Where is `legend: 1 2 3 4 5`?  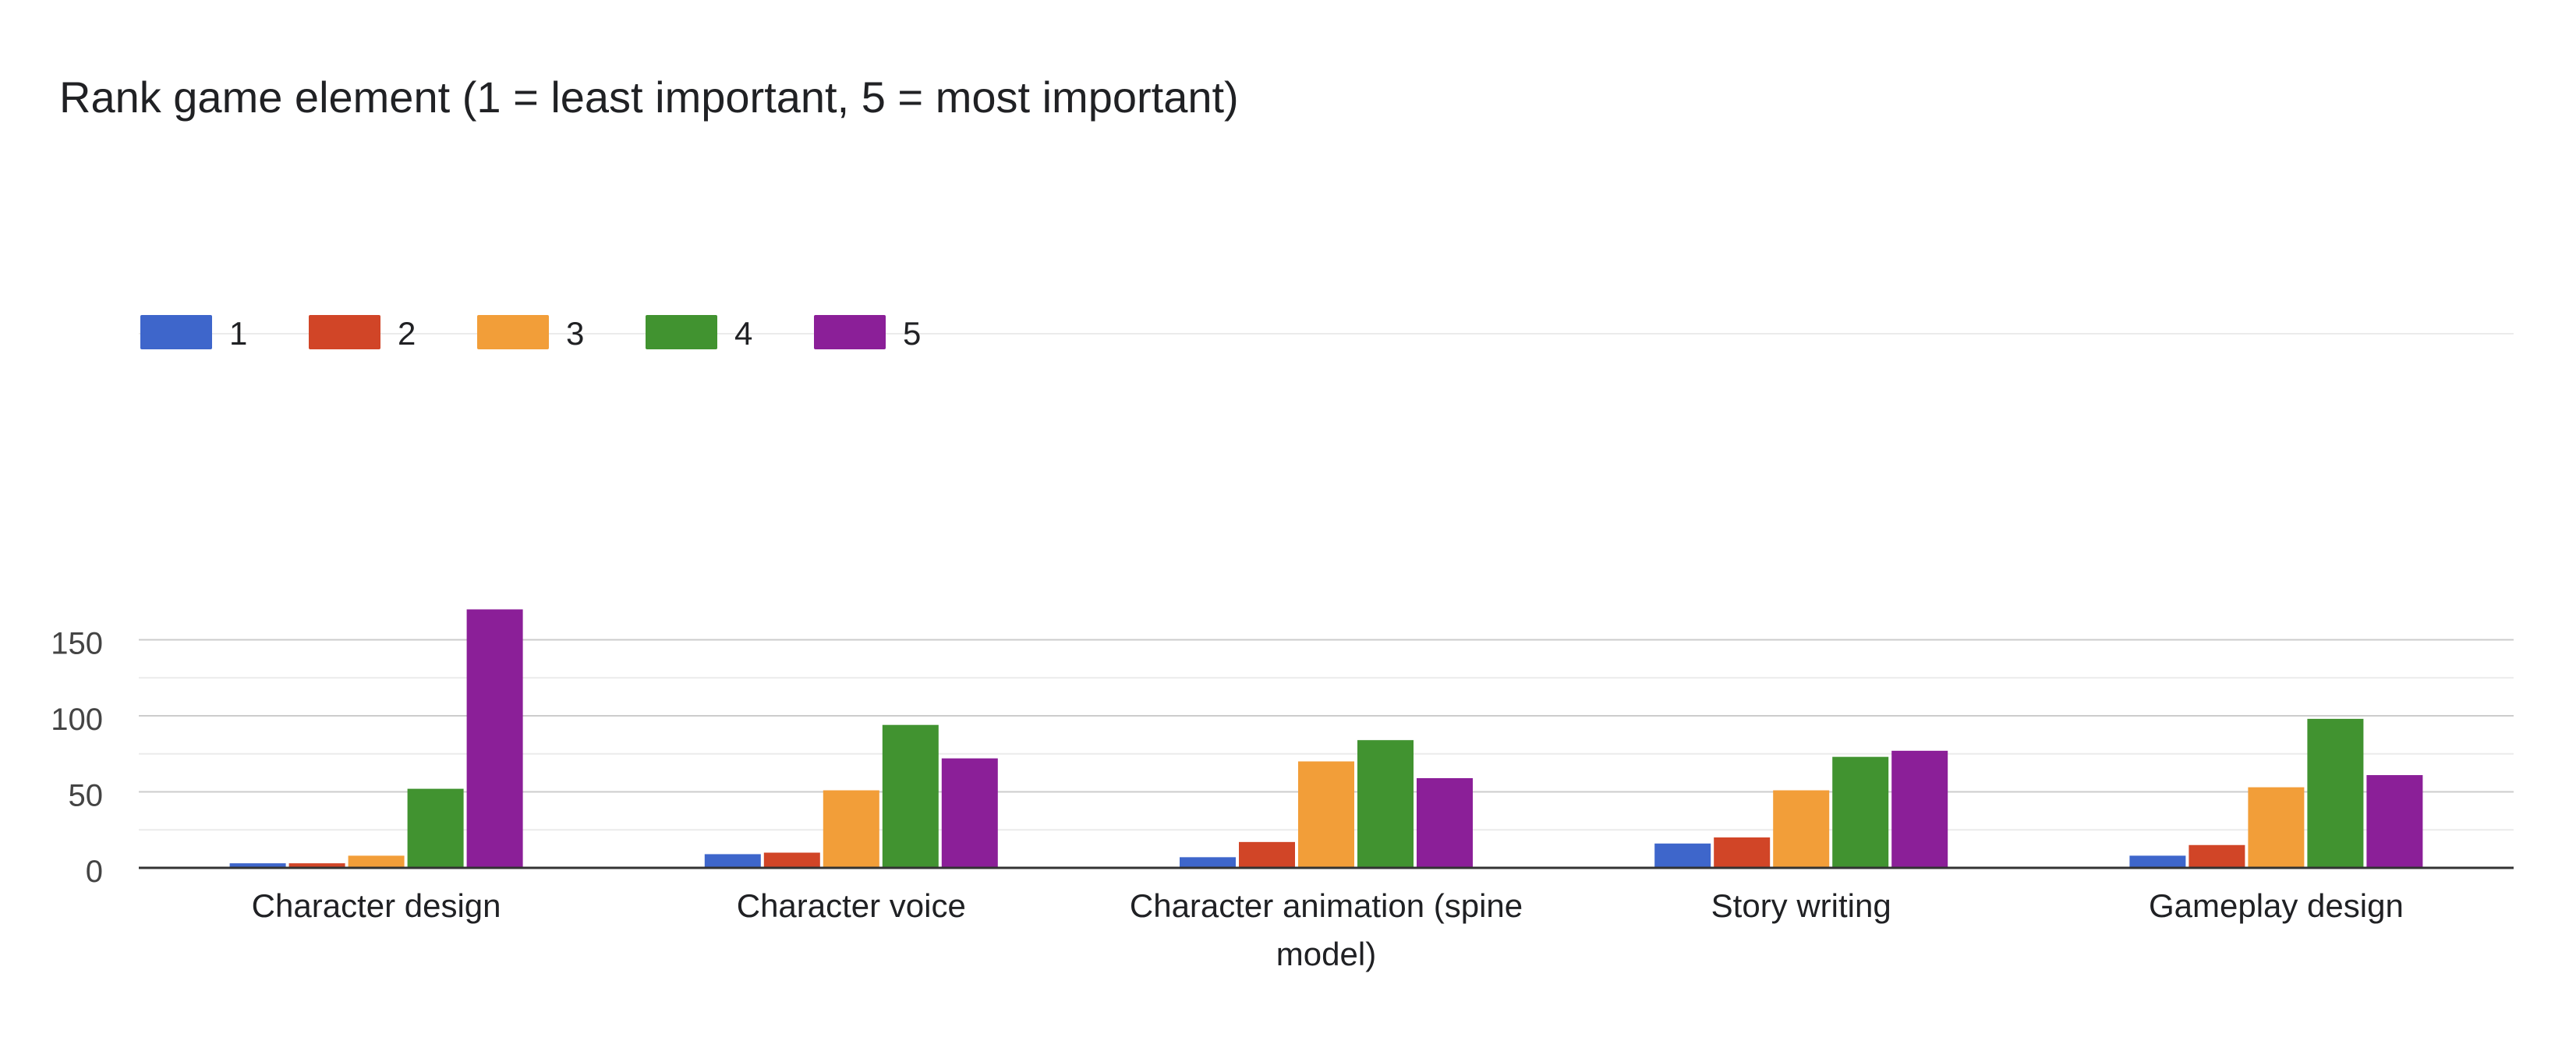 legend: 1 2 3 4 5 is located at coordinates (530, 333).